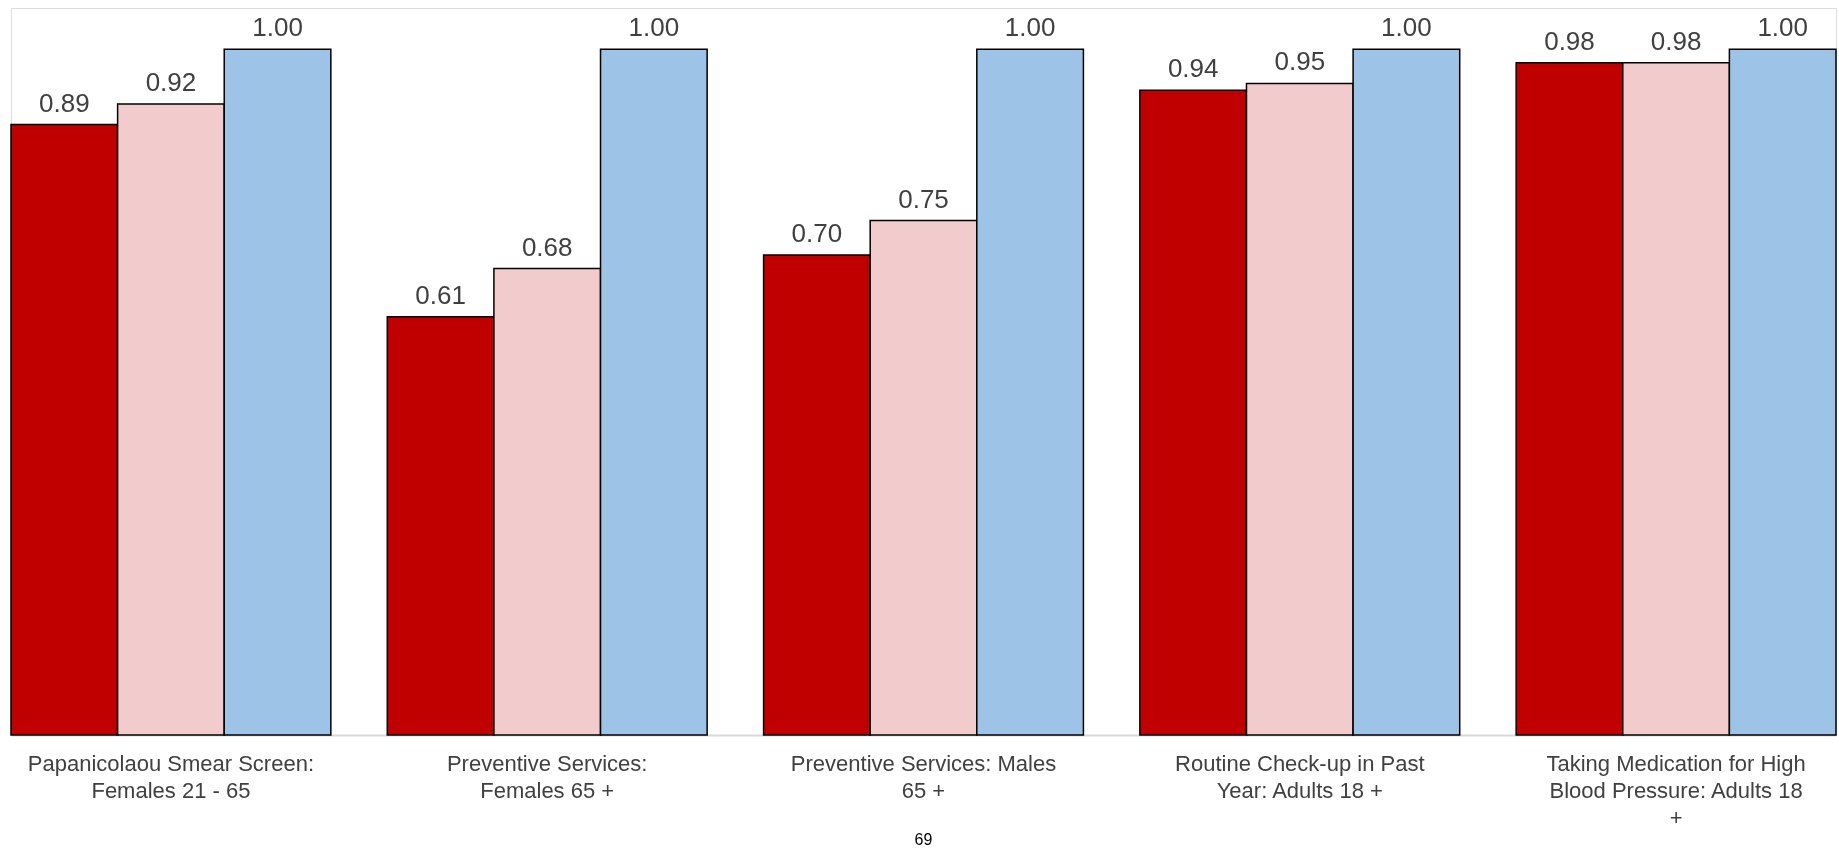 This screenshot has width=1839, height=852. What do you see at coordinates (923, 839) in the screenshot?
I see `text: 69` at bounding box center [923, 839].